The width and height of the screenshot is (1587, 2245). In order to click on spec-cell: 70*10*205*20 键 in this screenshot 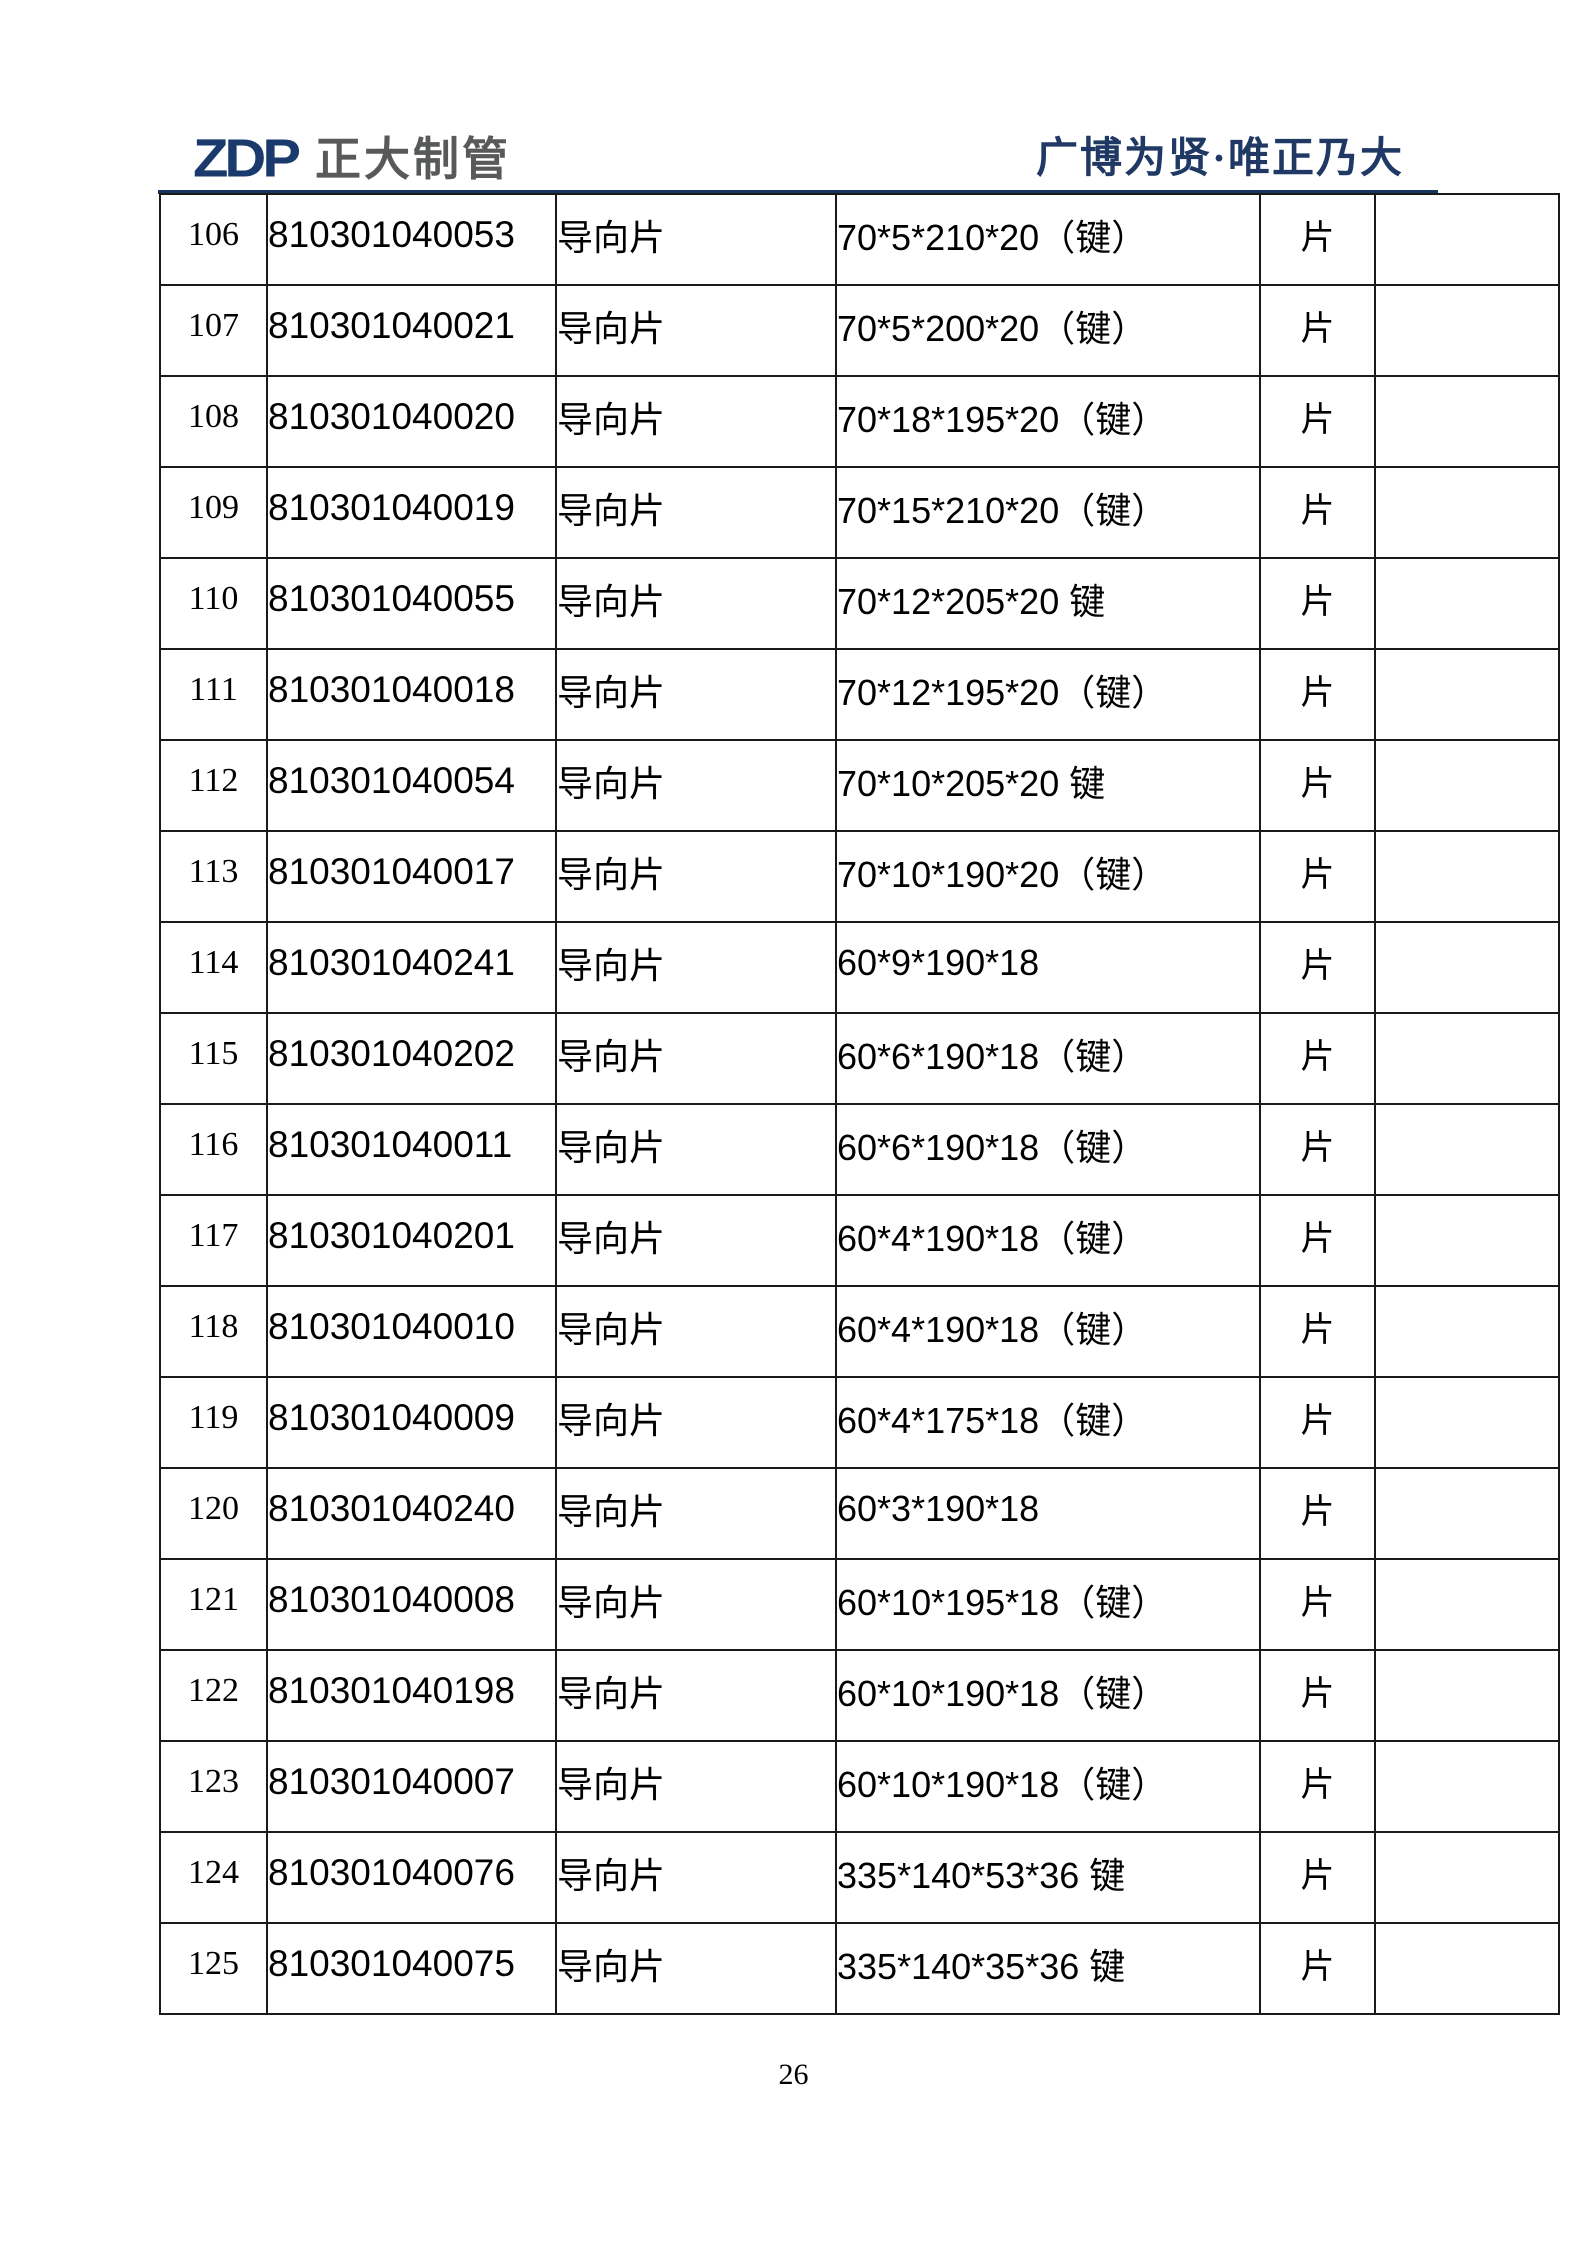, I will do `click(1048, 785)`.